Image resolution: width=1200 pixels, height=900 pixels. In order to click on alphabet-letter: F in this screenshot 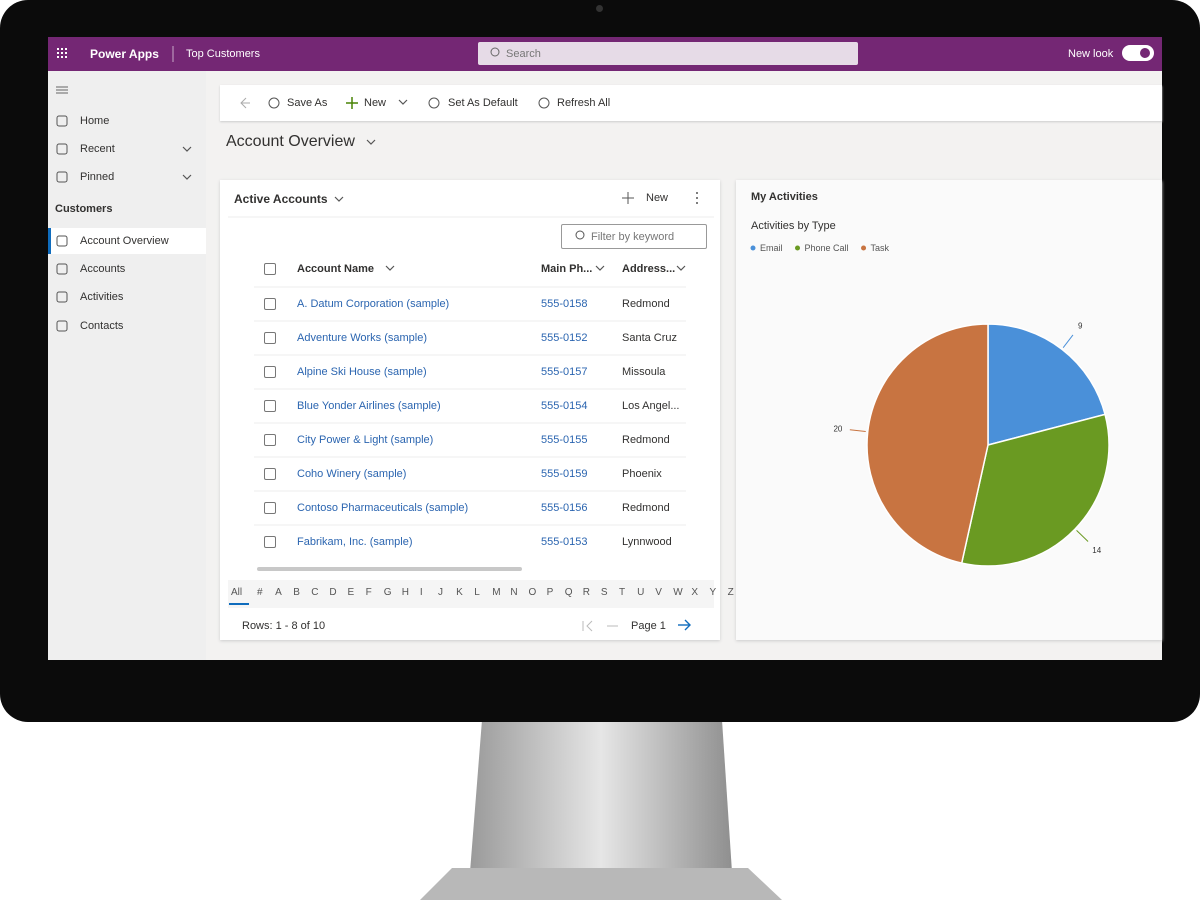, I will do `click(368, 592)`.